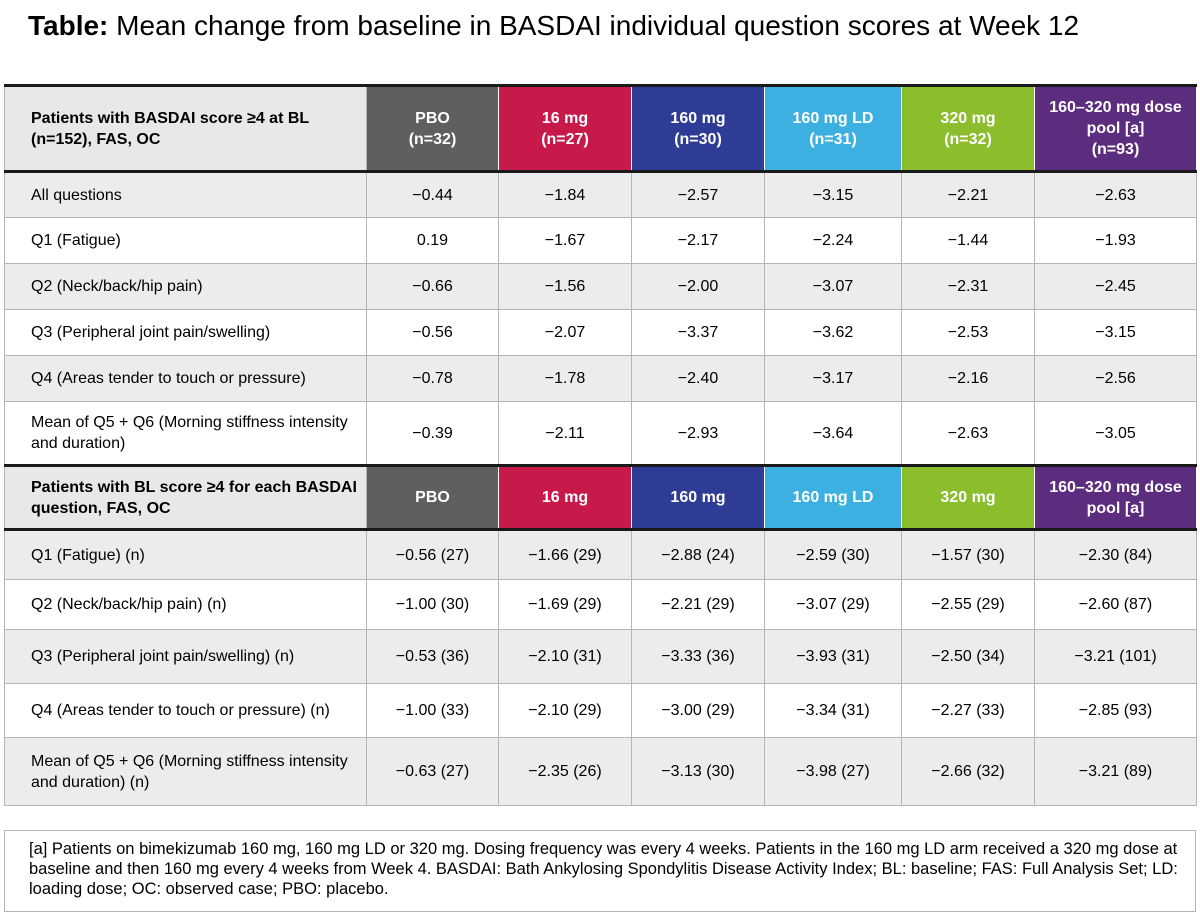 This screenshot has width=1200, height=916. Describe the element at coordinates (565, 554) in the screenshot. I see `cell-16mg: −1.66 (29)` at that location.